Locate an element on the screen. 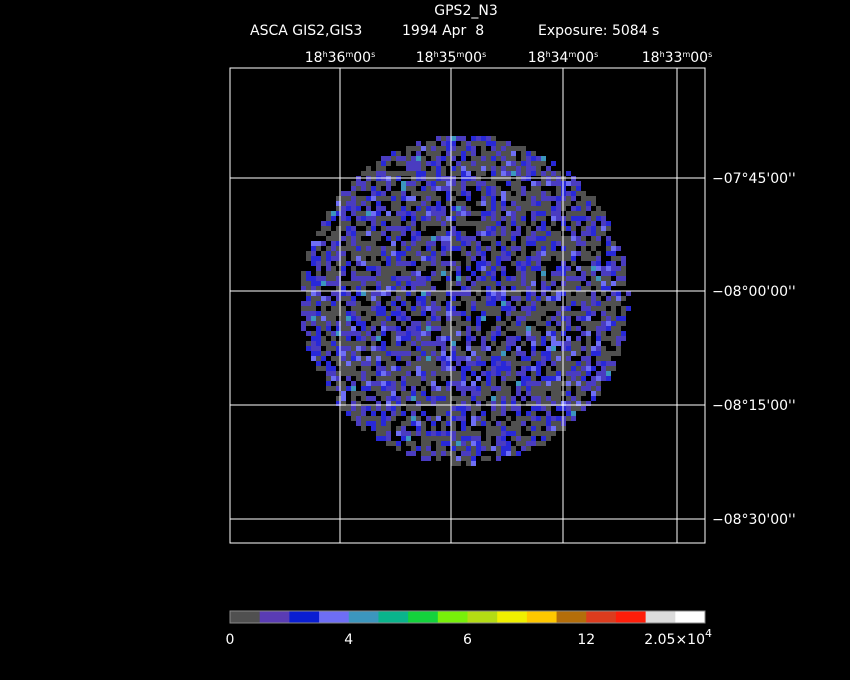 This screenshot has width=850, height=680. colorbar-swatch is located at coordinates (512, 617).